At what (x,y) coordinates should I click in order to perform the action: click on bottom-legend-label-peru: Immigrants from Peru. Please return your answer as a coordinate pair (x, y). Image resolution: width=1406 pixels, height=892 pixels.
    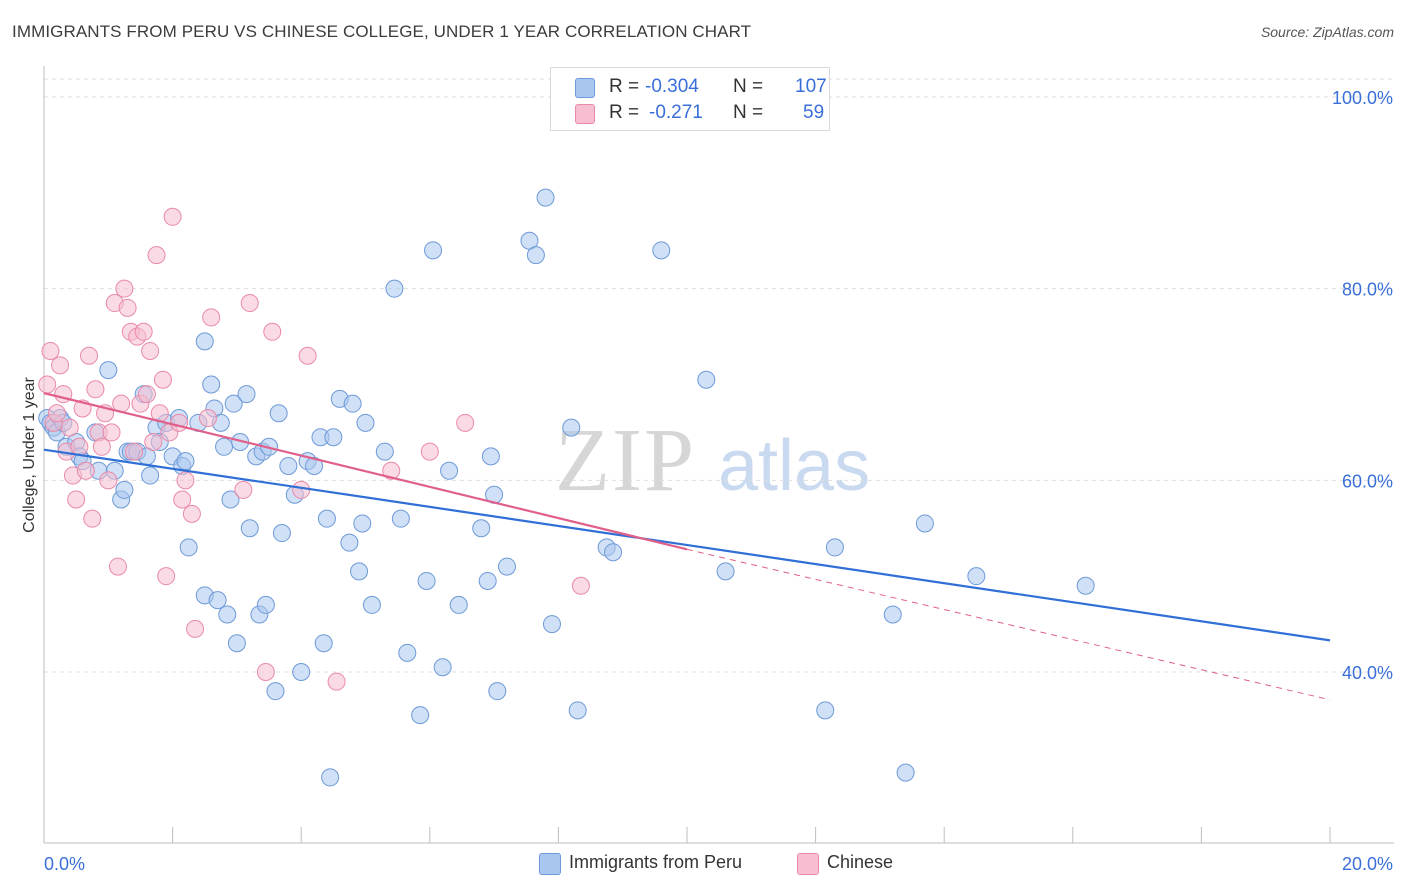
    Looking at the image, I should click on (656, 862).